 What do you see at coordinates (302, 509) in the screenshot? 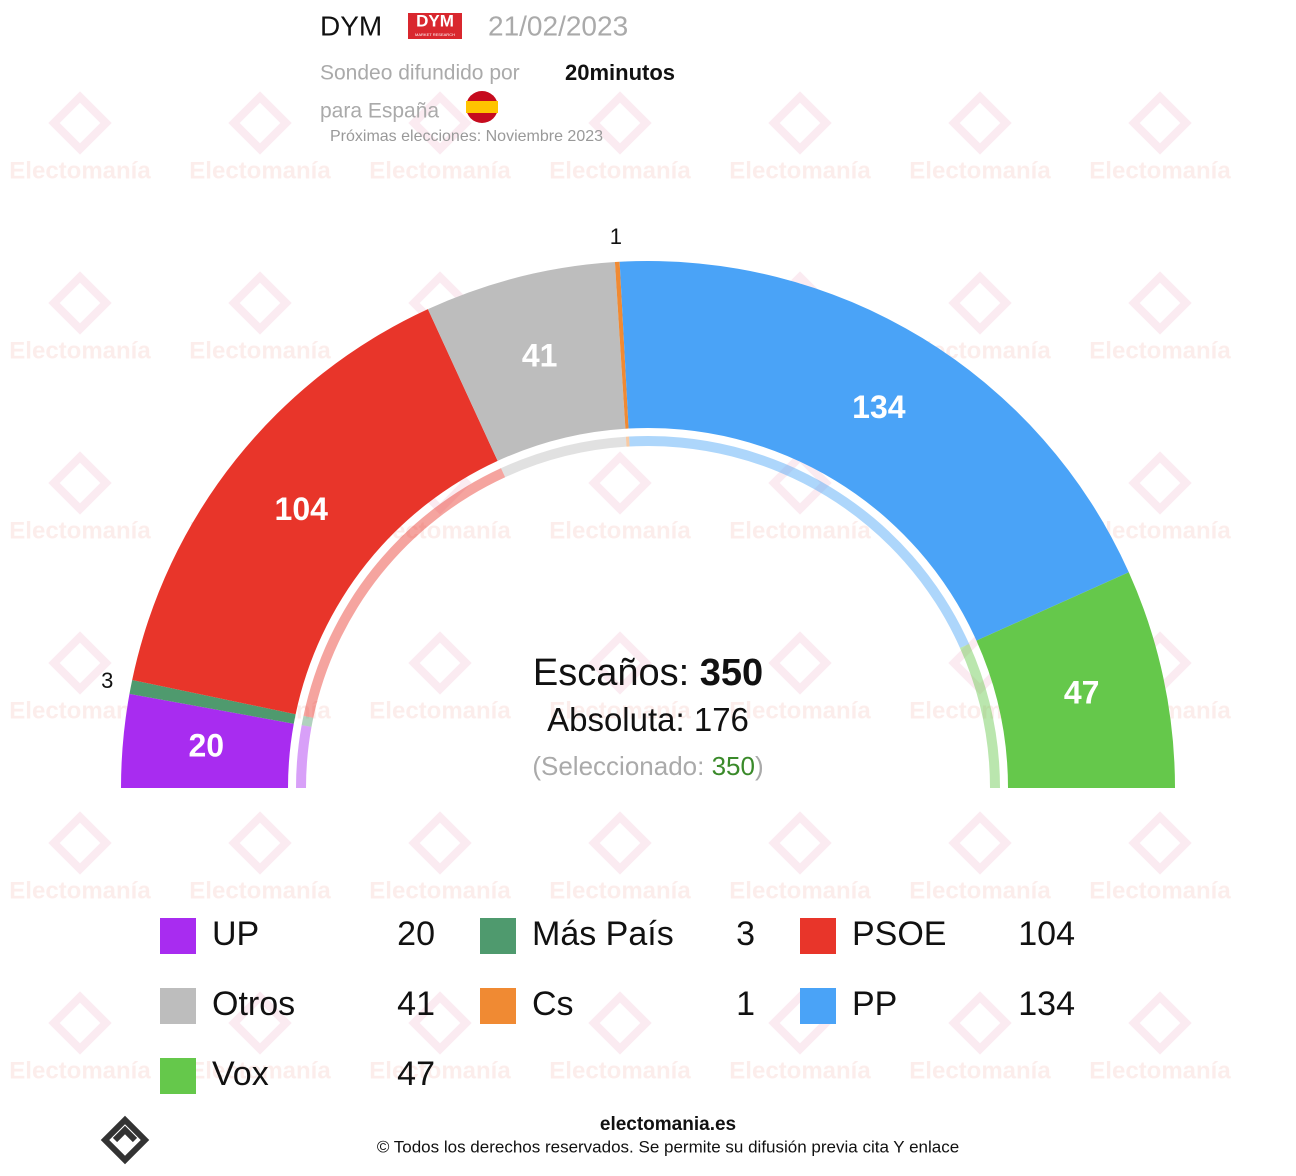
I see `seat-label: 104` at bounding box center [302, 509].